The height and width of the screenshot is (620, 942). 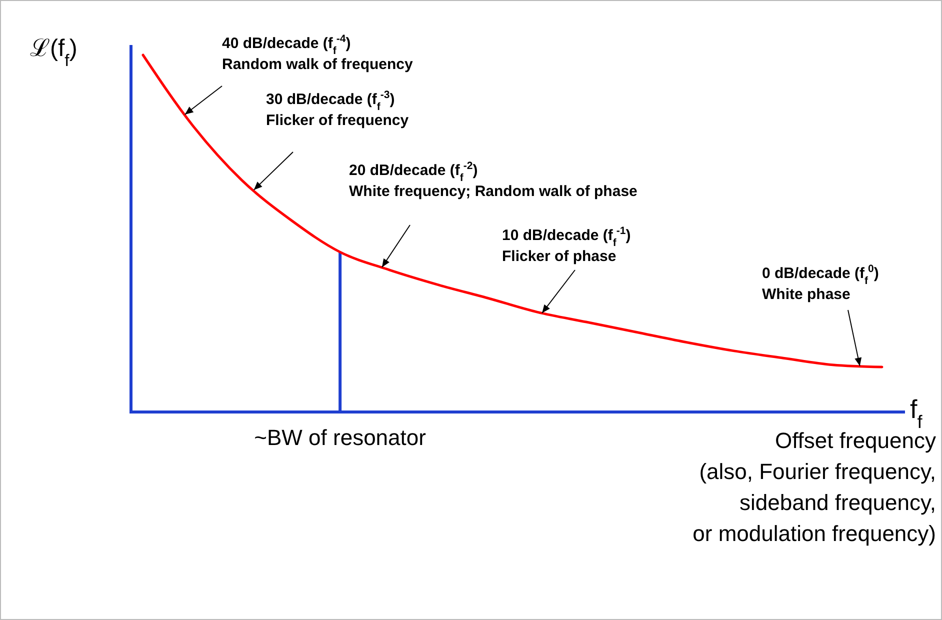 I want to click on annotation: 20 dB/decade (f$_{f}$$^{-2}$) White frequency; Random walk of phase, so click(x=493, y=180).